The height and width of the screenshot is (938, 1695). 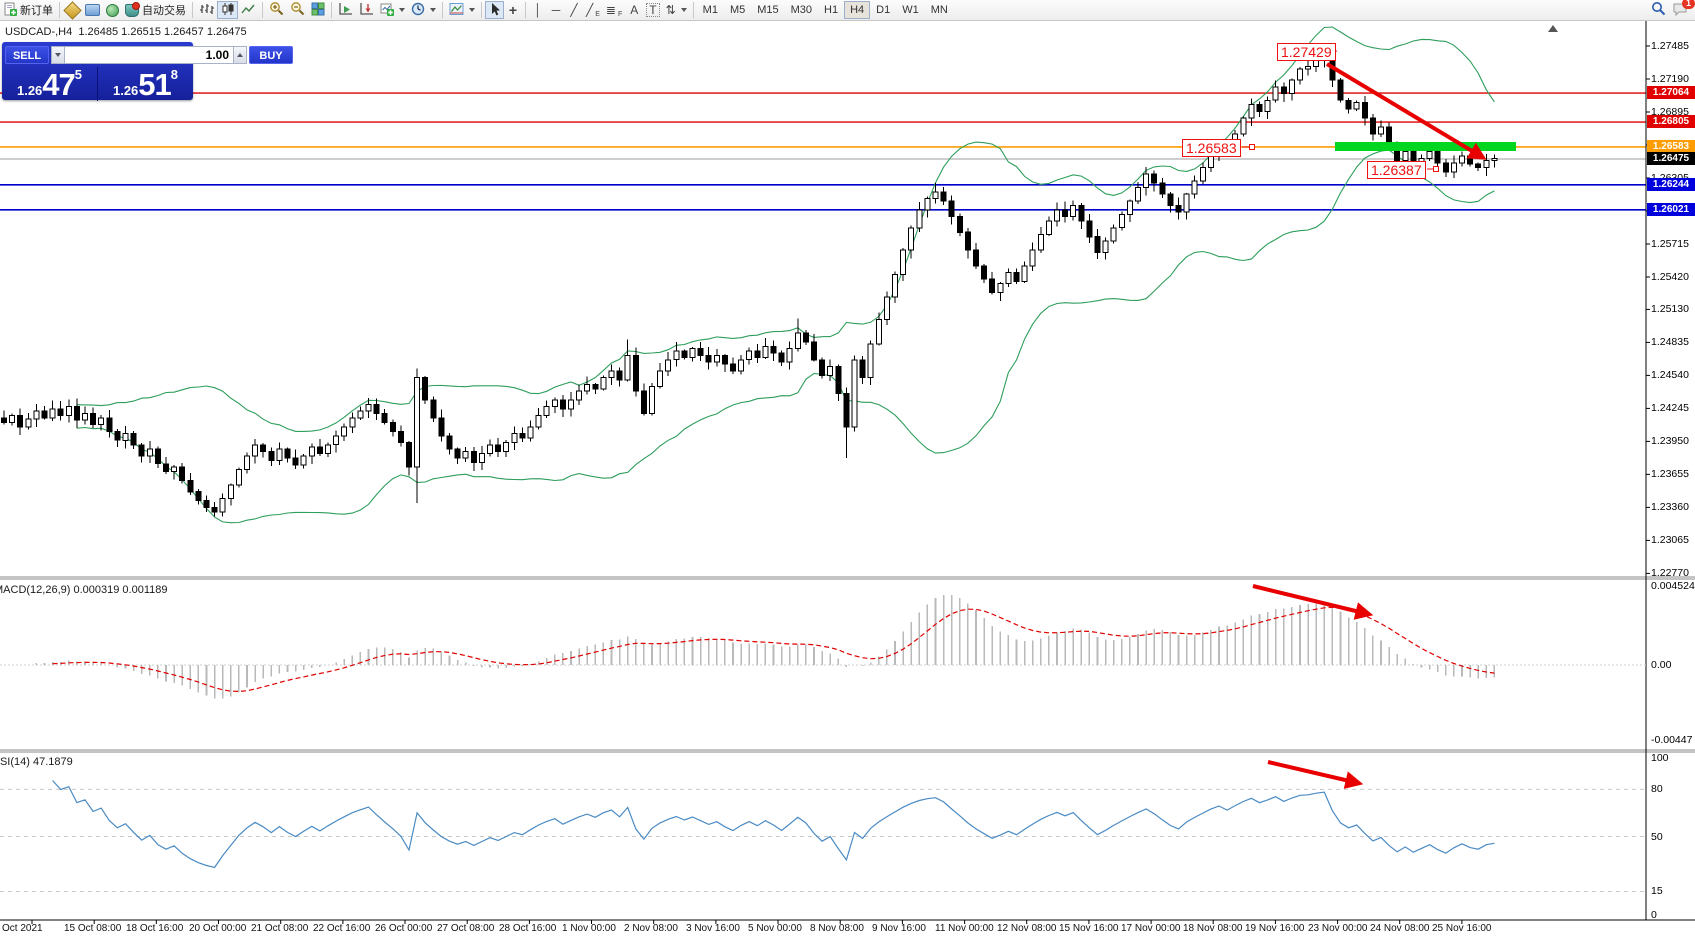 I want to click on notification-badge: 1, so click(x=1688, y=4).